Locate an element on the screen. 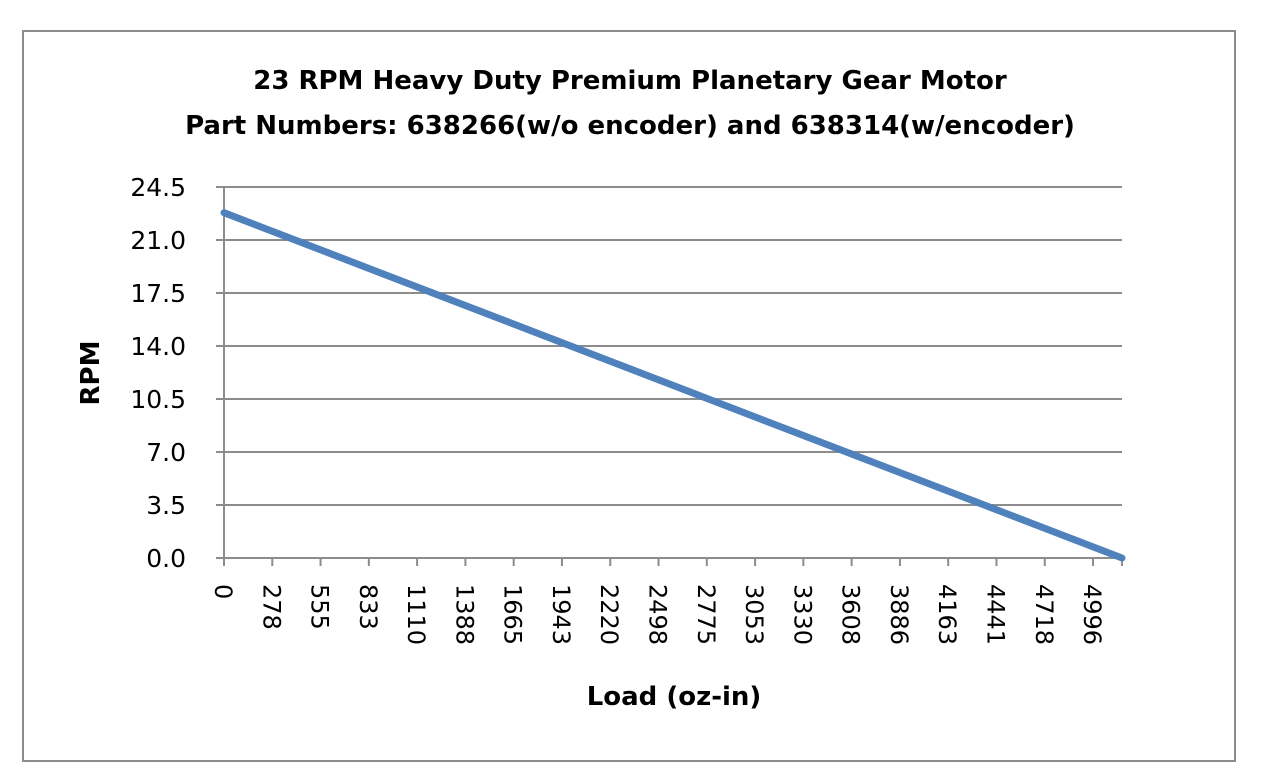 The width and height of the screenshot is (1264, 784). x-tick-label: 1388 is located at coordinates (464, 614).